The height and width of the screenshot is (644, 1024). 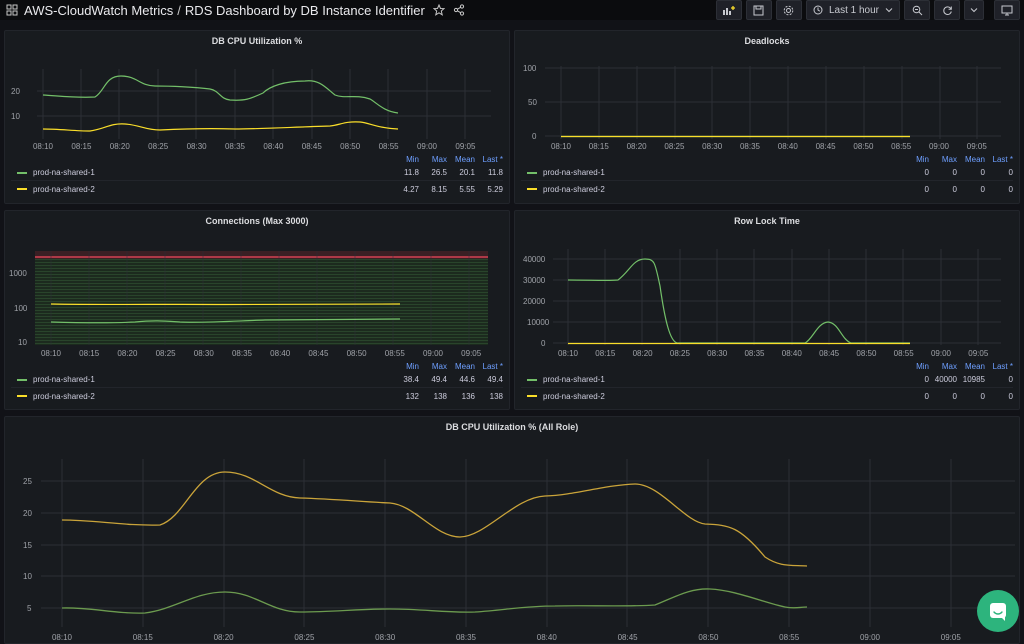 What do you see at coordinates (27, 481) in the screenshot?
I see `y-tick-label: 25` at bounding box center [27, 481].